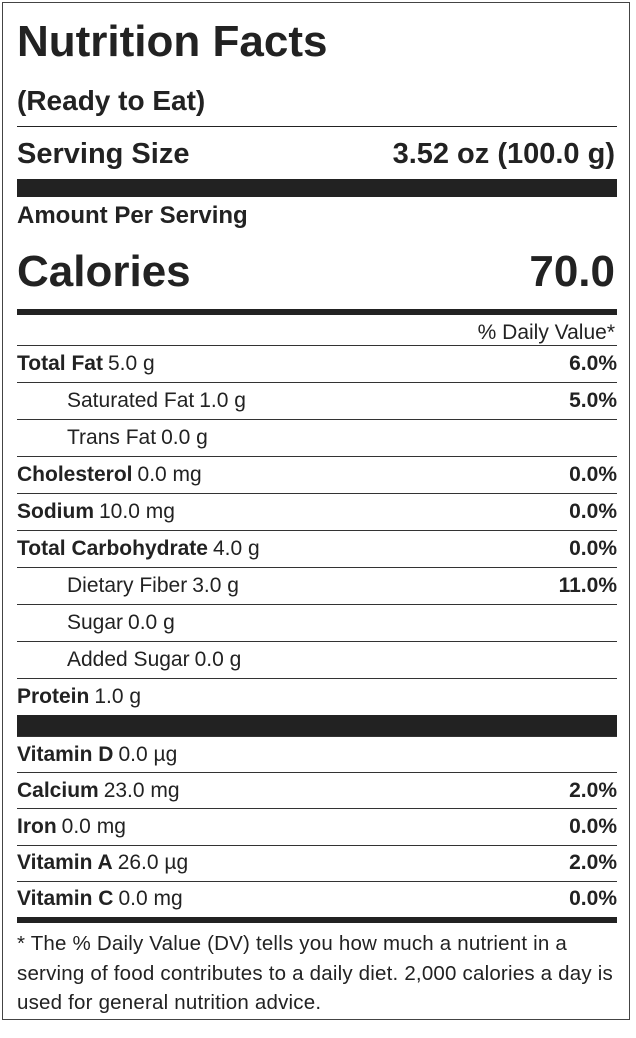 This screenshot has height=1038, width=636. Describe the element at coordinates (317, 898) in the screenshot. I see `nutrient-row: Vitamin C 0.0 mg 0.0%` at that location.